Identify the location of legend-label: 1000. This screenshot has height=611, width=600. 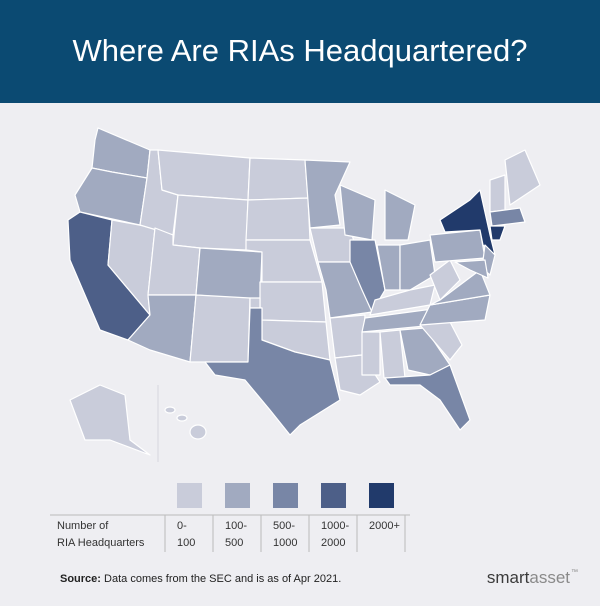
(285, 543).